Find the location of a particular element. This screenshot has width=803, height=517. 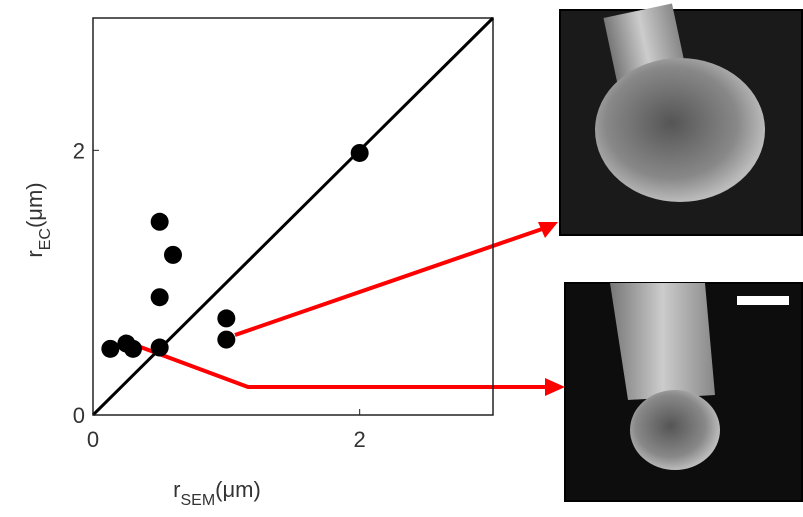

sem-image-top is located at coordinates (681, 119).